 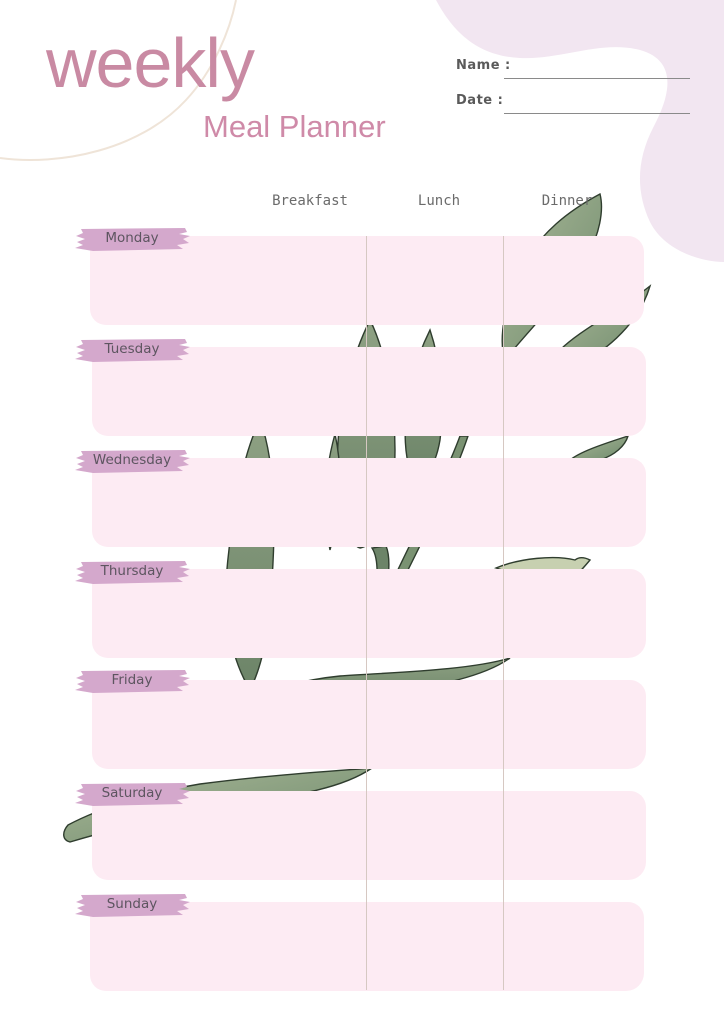 I want to click on column-header-breakfast: Breakfast, so click(x=310, y=201).